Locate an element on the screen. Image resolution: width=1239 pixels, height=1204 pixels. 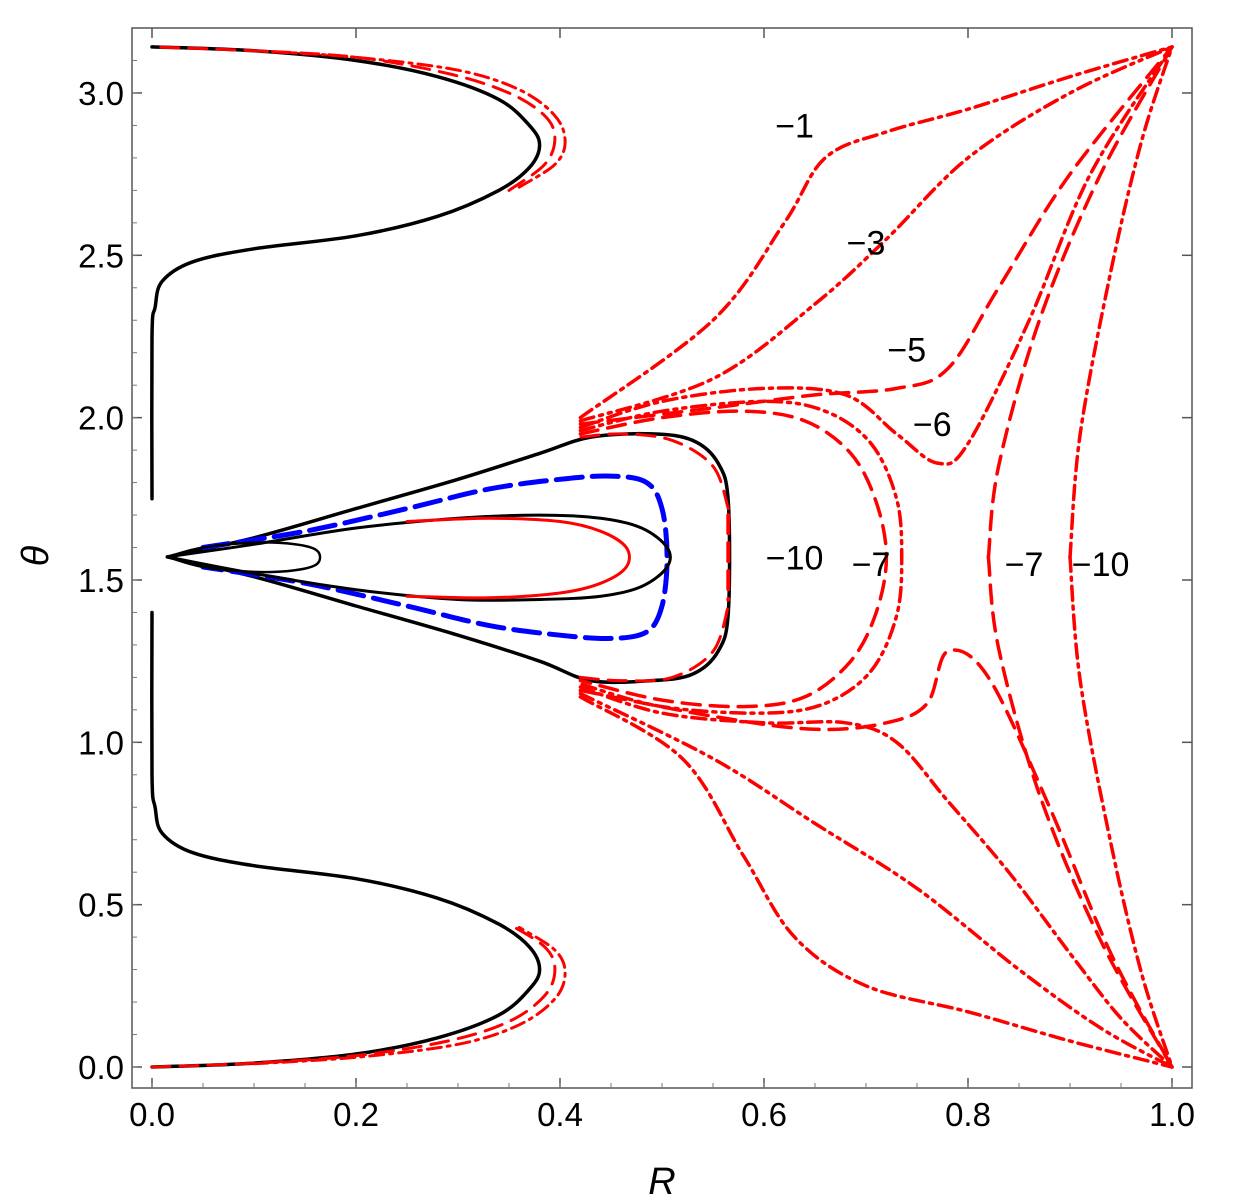
x-tick-label: 1.0 is located at coordinates (1172, 1114).